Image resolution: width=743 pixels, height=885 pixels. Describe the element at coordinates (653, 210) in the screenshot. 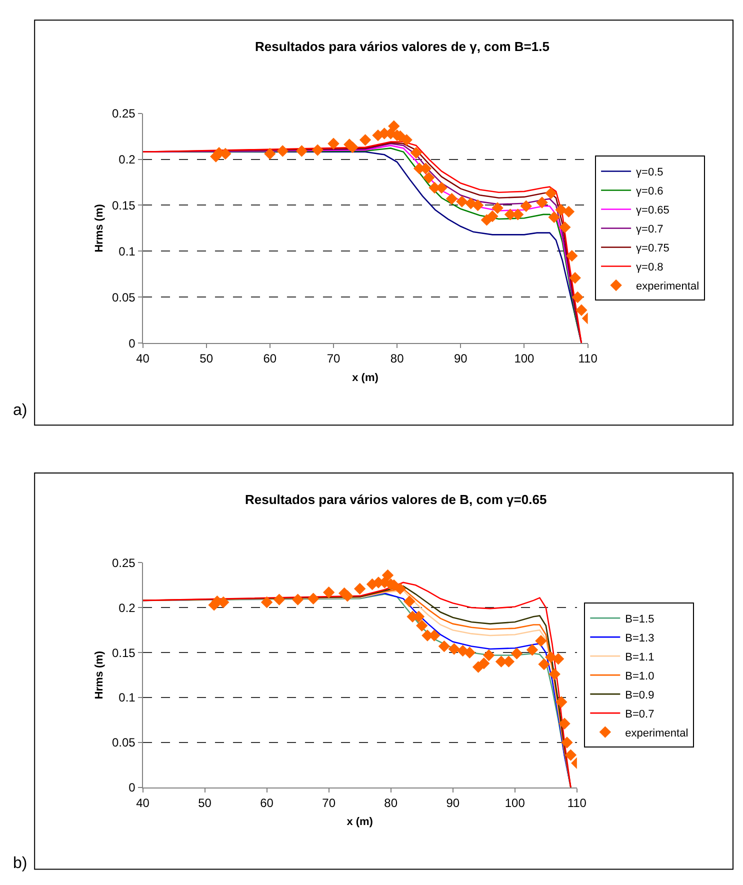

I see `legend-label: γ=0.65` at that location.